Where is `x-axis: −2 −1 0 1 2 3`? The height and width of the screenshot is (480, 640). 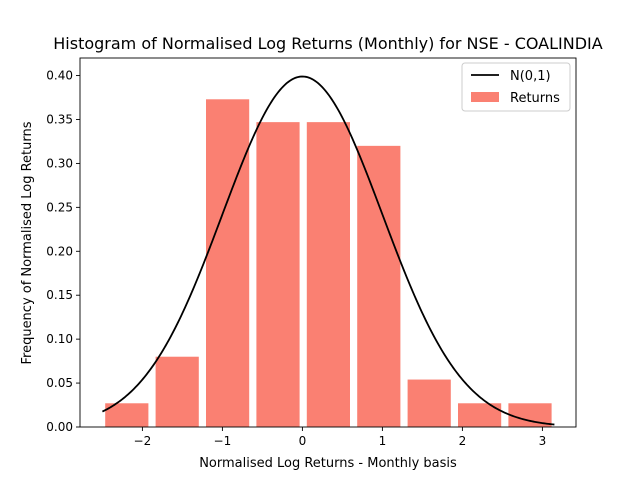
x-axis: −2 −1 0 1 2 3 is located at coordinates (340, 437).